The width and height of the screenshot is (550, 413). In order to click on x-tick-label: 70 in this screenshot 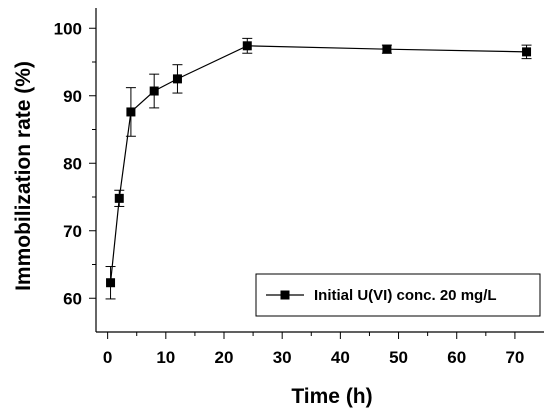, I will do `click(514, 357)`.